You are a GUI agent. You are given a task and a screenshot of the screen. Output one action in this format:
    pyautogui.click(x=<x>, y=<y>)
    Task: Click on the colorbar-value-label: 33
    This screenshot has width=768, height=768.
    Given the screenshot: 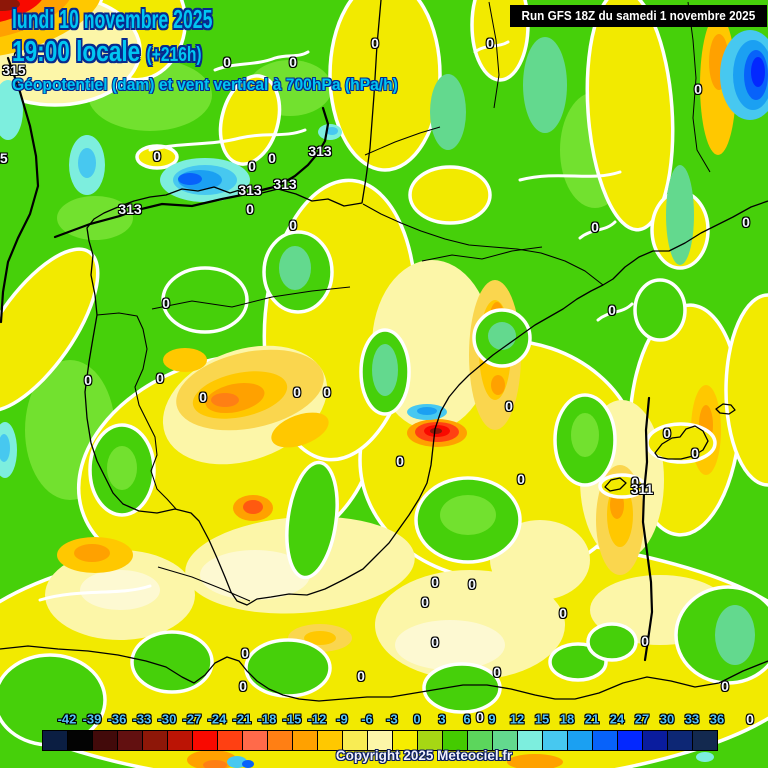 What is the action you would take?
    pyautogui.click(x=692, y=719)
    